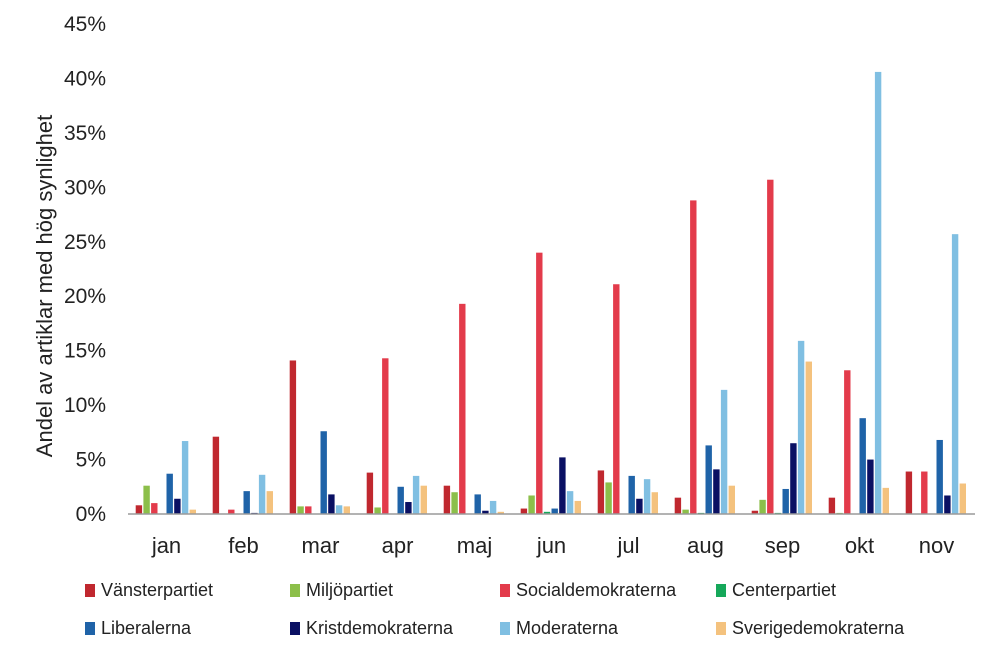 Image resolution: width=1000 pixels, height=661 pixels. I want to click on x-tick-label: jun, so click(551, 545).